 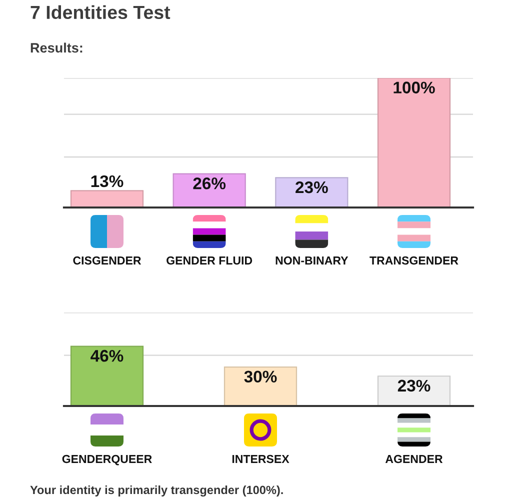 I want to click on x-tick-label: AGENDER, so click(x=414, y=459).